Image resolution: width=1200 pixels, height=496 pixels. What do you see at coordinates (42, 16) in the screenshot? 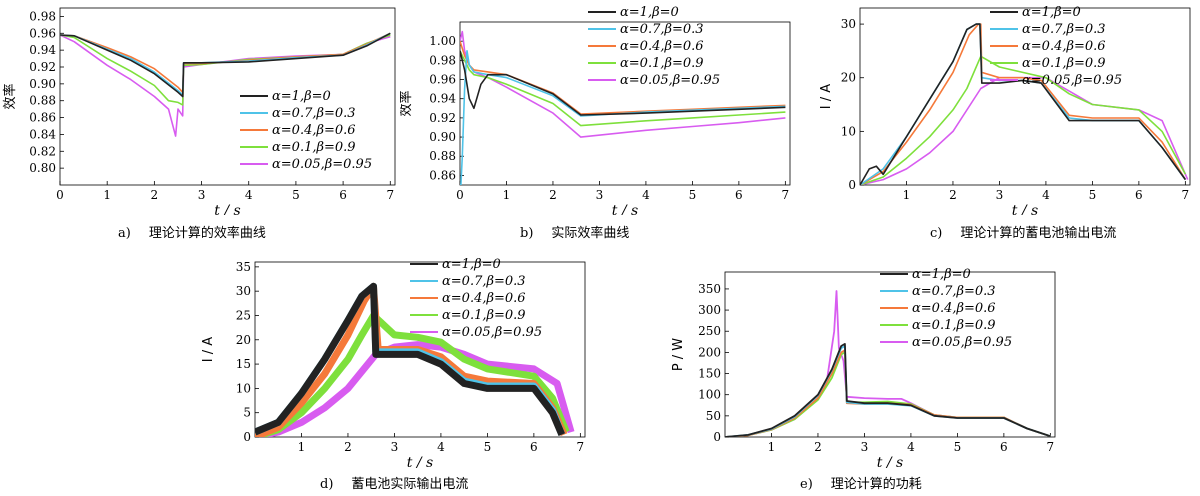
I see `y-tick-label: 0.98` at bounding box center [42, 16].